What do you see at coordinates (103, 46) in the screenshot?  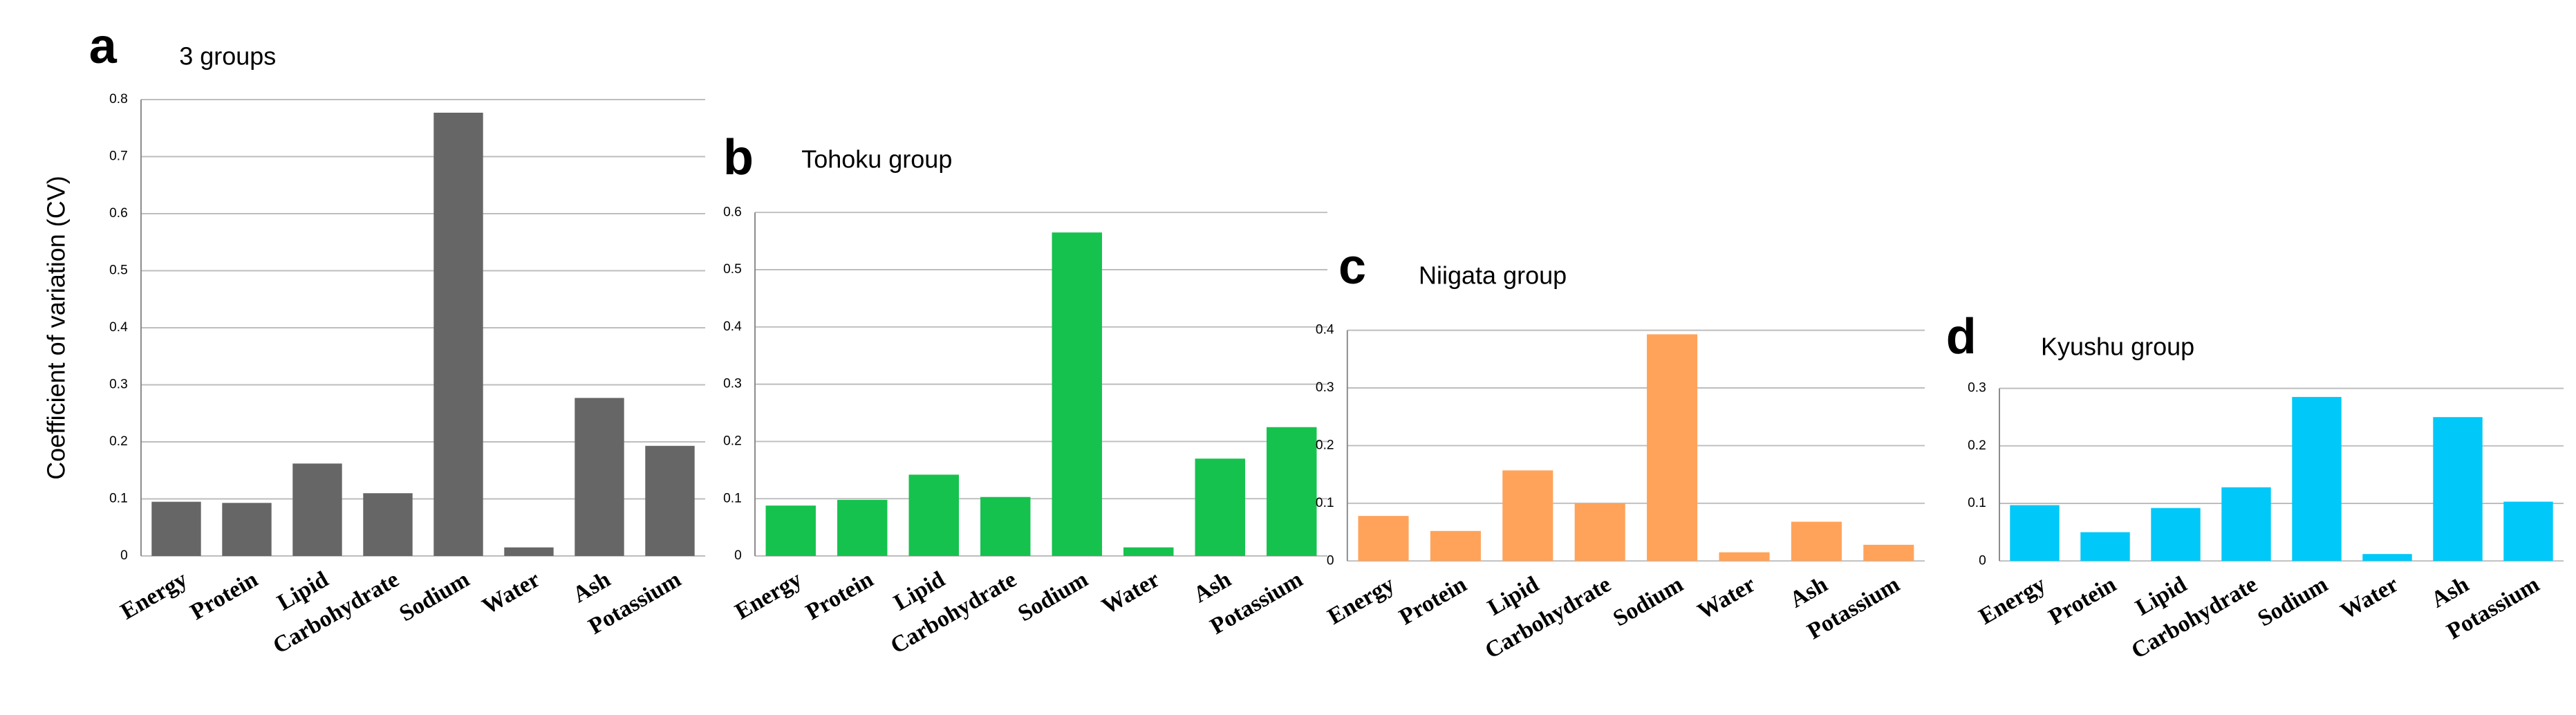 I see `panel-label: a` at bounding box center [103, 46].